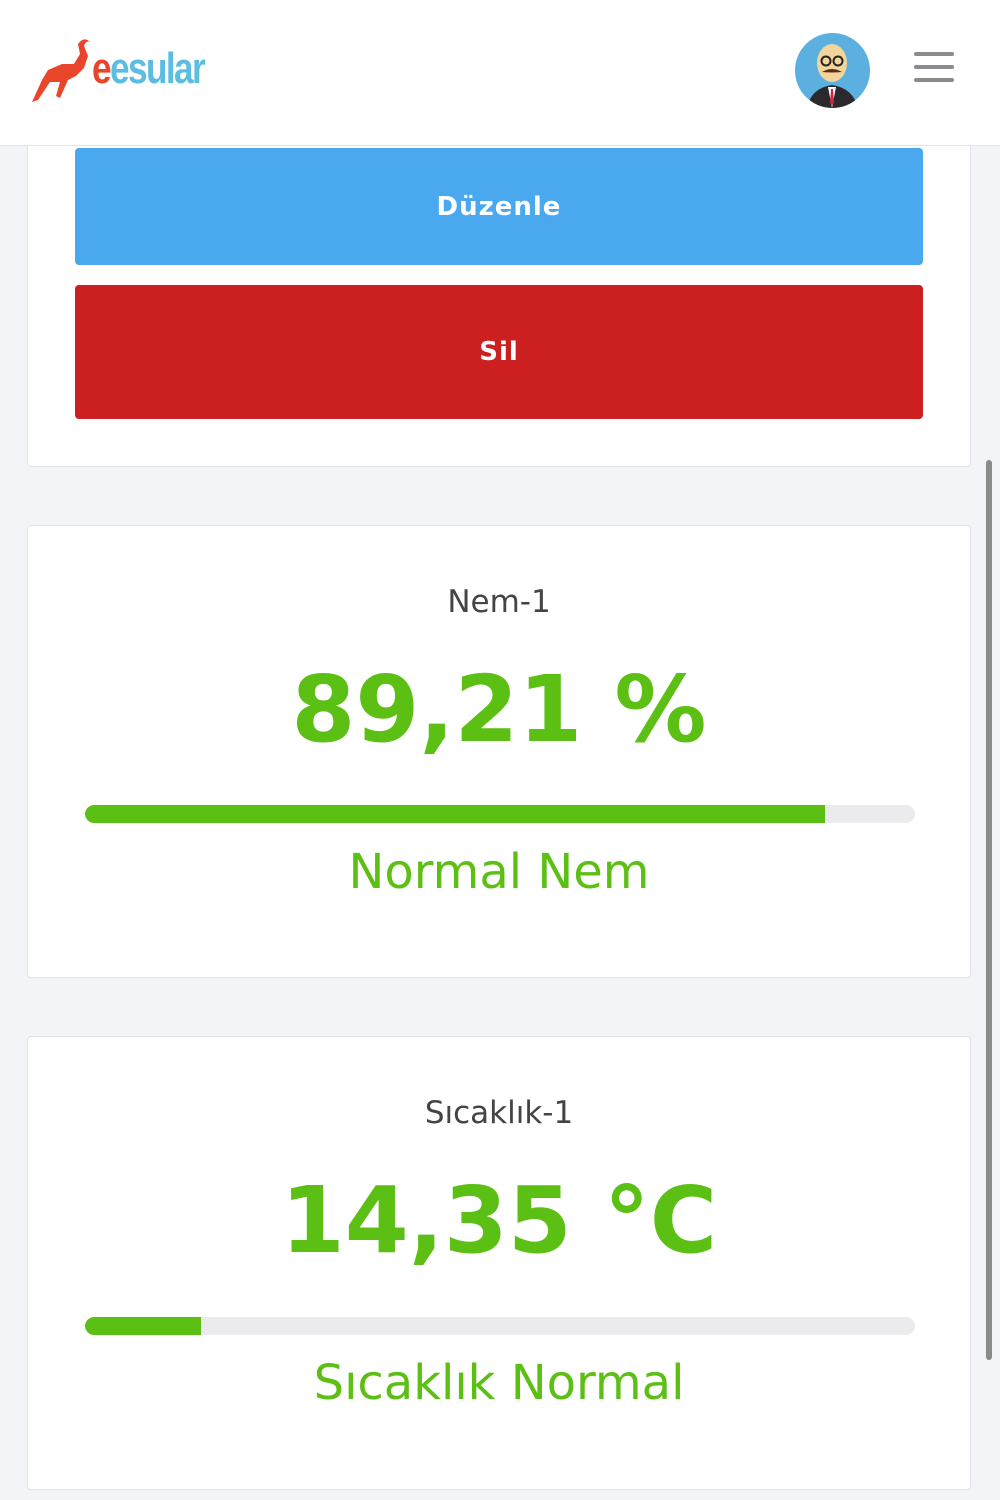 The width and height of the screenshot is (1000, 1500). Describe the element at coordinates (149, 68) in the screenshot. I see `logo-text: eesular` at that location.